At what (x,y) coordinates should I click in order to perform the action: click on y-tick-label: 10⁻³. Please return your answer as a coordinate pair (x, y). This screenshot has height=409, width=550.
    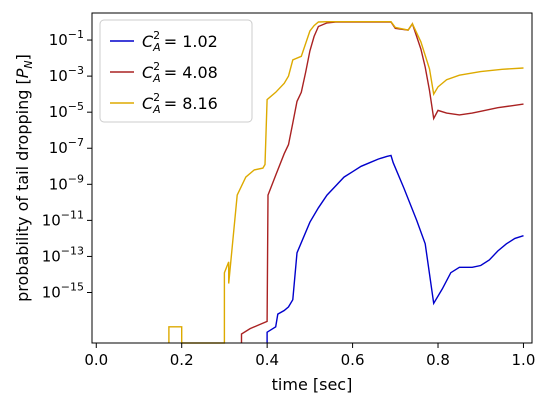
    Looking at the image, I should click on (66, 74).